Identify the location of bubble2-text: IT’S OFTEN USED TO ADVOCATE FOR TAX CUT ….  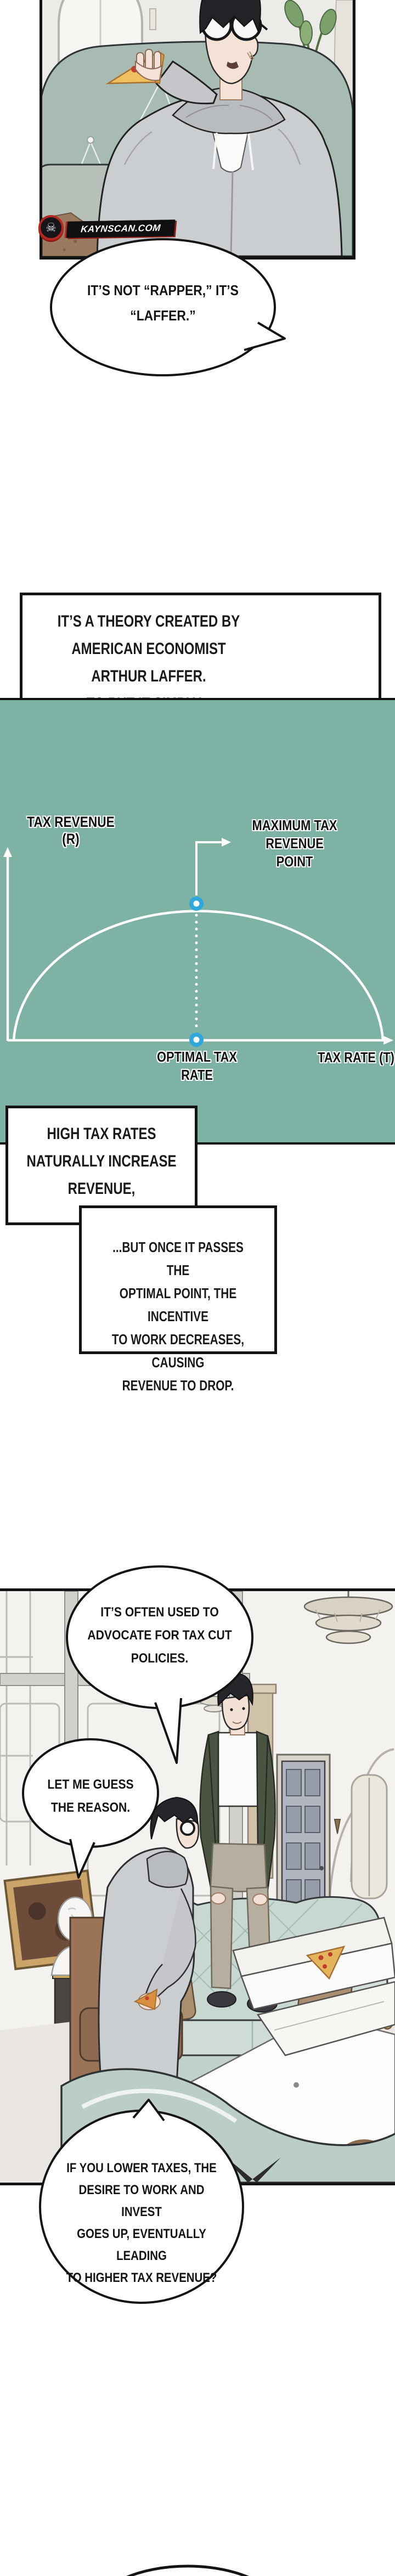
(159, 1636).